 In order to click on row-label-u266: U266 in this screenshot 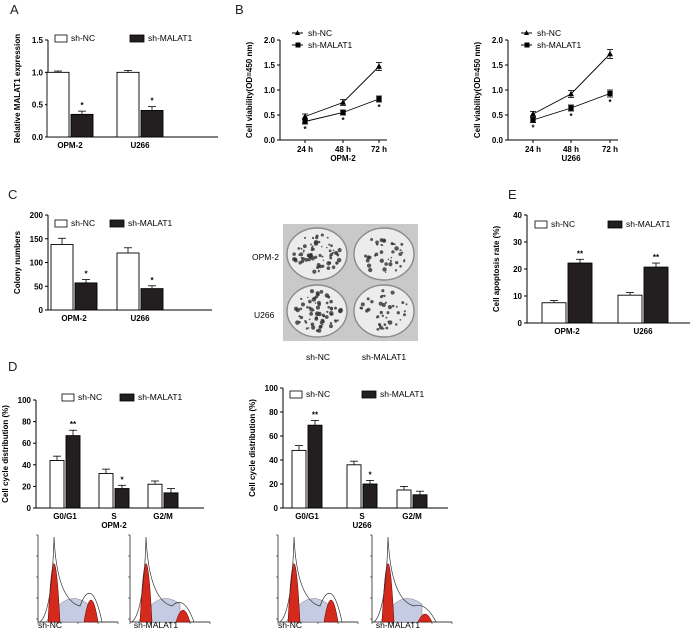, I will do `click(264, 315)`.